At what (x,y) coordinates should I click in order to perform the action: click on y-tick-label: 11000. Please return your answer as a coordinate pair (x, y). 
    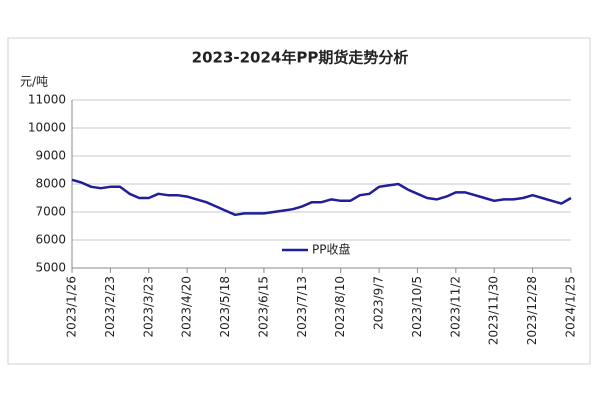
    Looking at the image, I should click on (47, 100).